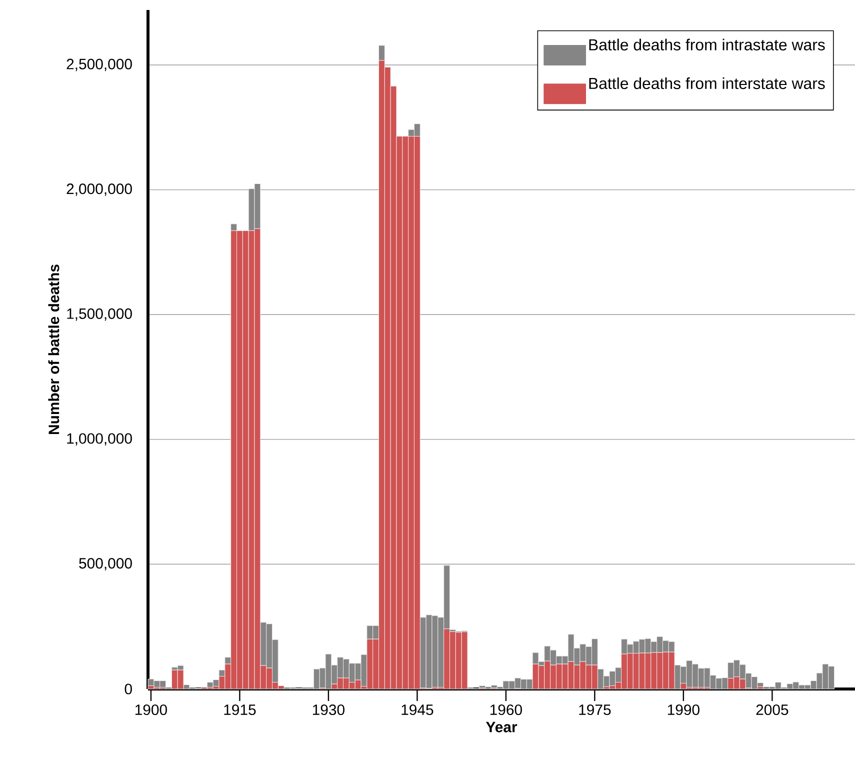 The width and height of the screenshot is (855, 762). Describe the element at coordinates (506, 710) in the screenshot. I see `x-tick-label: 1960` at that location.